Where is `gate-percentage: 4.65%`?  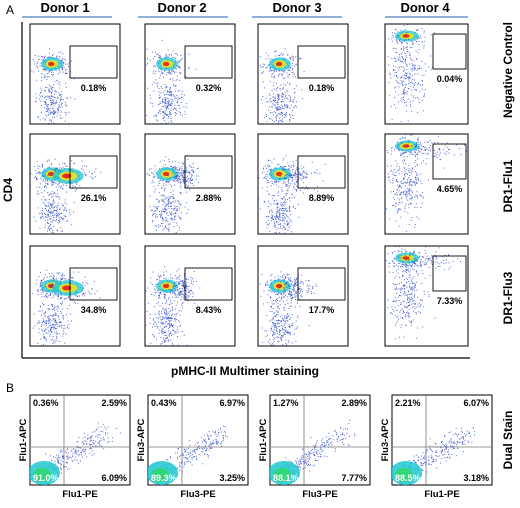 gate-percentage: 4.65% is located at coordinates (450, 189).